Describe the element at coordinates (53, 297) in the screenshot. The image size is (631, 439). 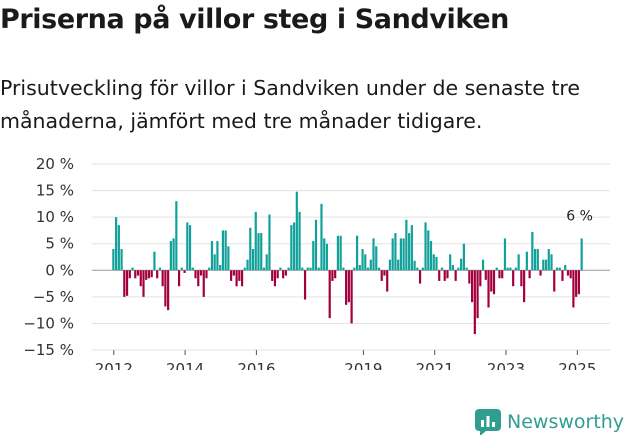
I see `y-tick-label: −5 %` at that location.